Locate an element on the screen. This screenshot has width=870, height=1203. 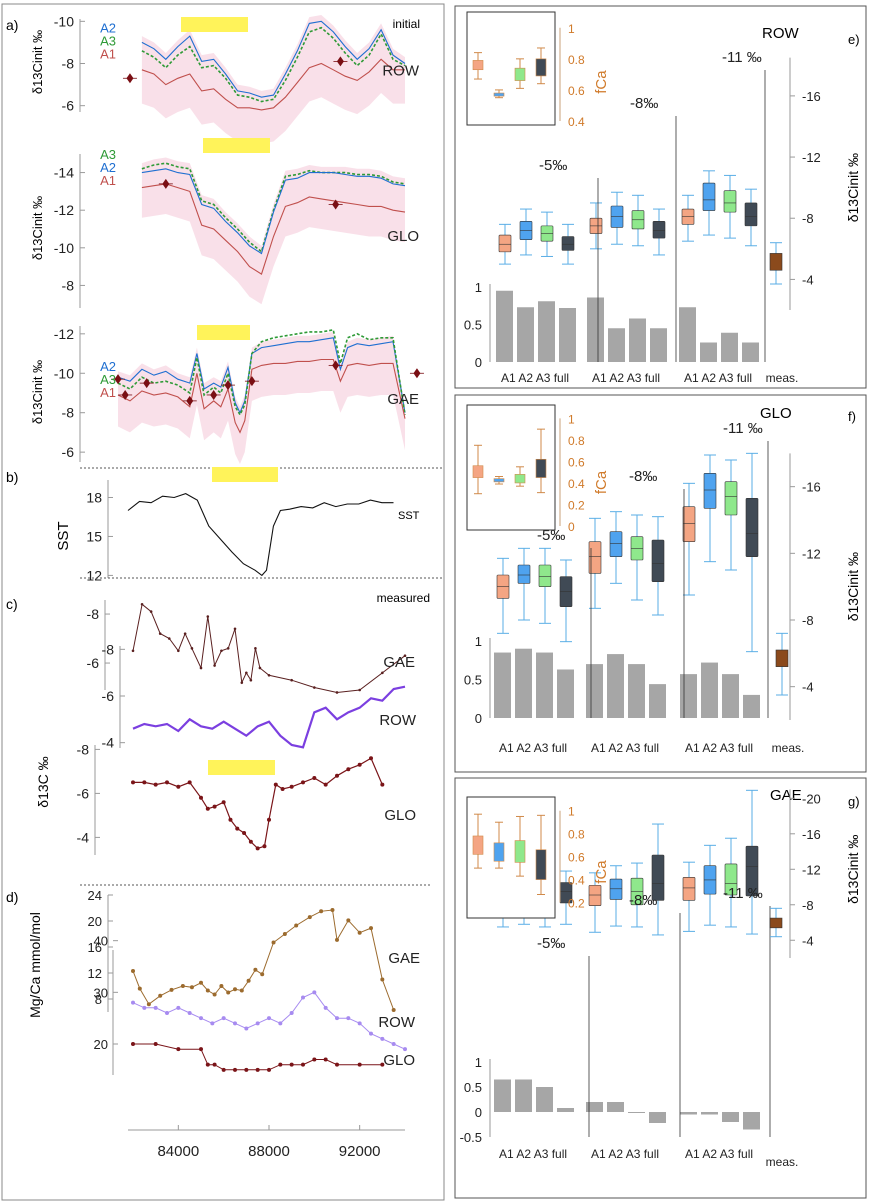
panel-e-bar-tick-label: 1 is located at coordinates (478, 287).